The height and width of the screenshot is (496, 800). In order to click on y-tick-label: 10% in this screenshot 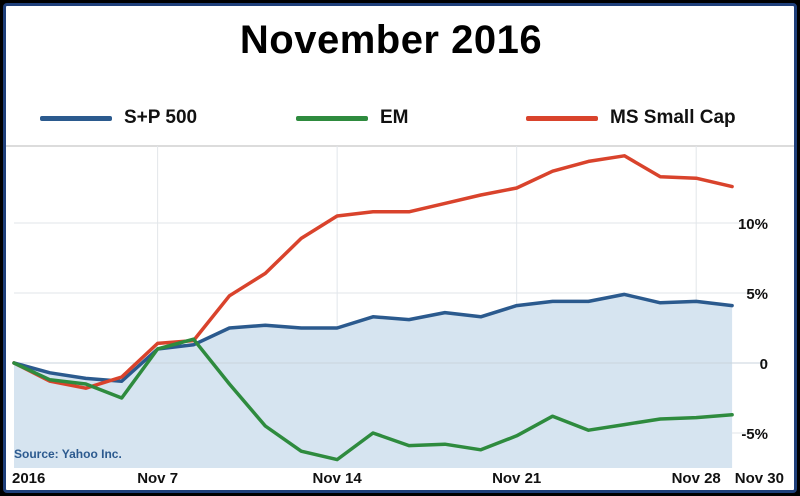, I will do `click(753, 224)`.